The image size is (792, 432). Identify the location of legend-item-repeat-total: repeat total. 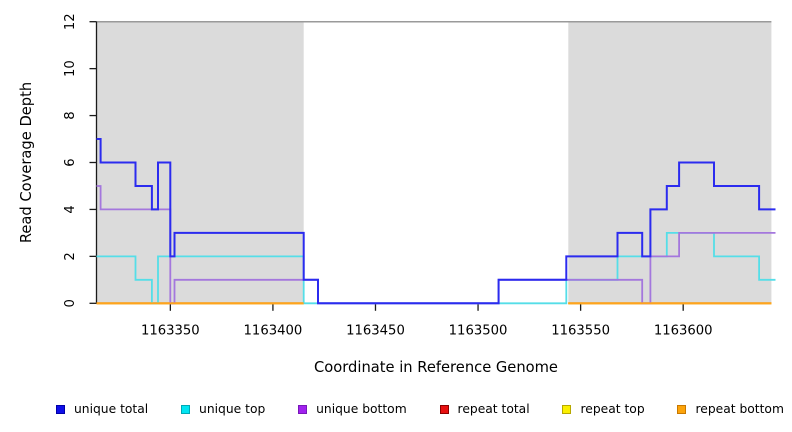
(484, 409).